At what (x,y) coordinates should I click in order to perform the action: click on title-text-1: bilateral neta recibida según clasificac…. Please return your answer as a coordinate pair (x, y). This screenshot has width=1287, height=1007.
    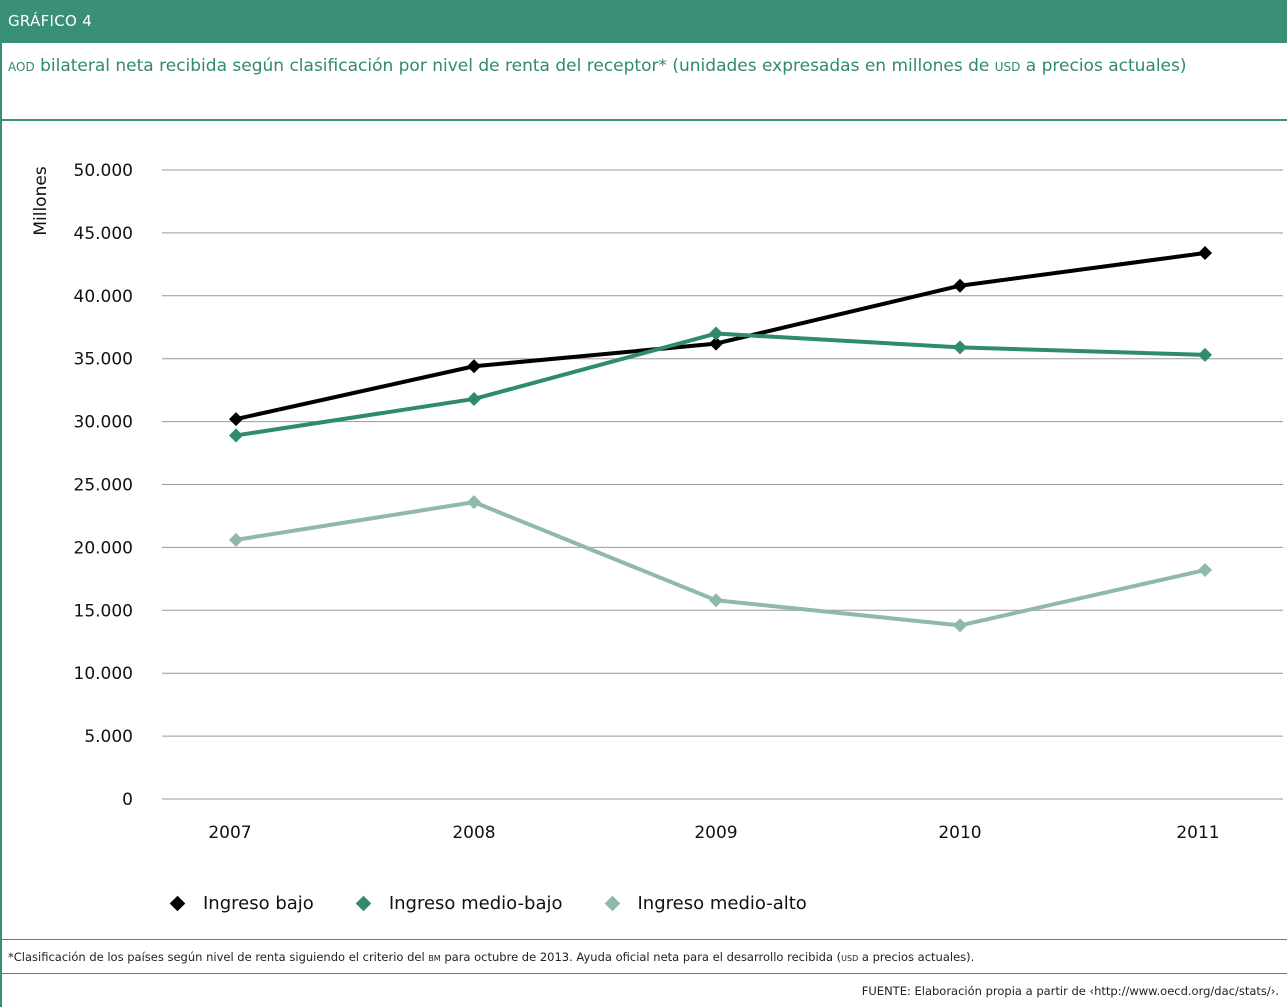
    Looking at the image, I should click on (514, 66).